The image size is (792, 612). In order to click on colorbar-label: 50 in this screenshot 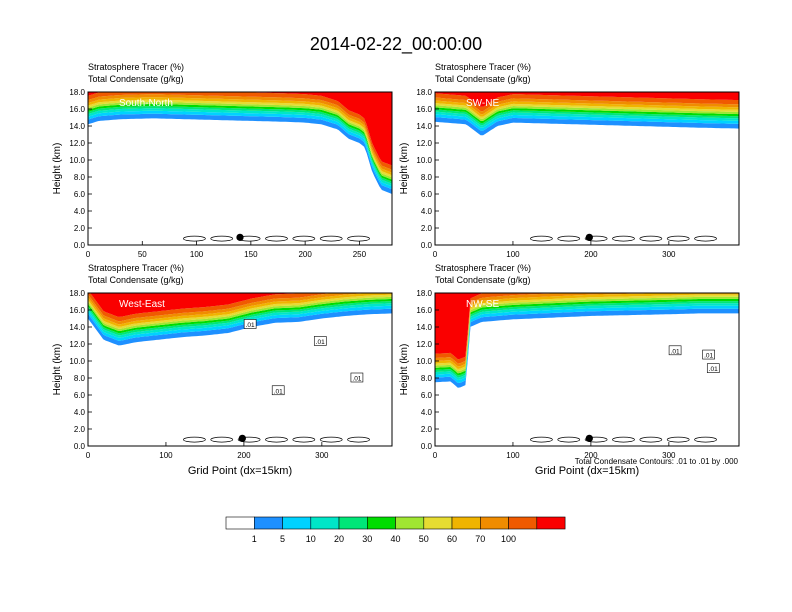, I will do `click(424, 539)`.